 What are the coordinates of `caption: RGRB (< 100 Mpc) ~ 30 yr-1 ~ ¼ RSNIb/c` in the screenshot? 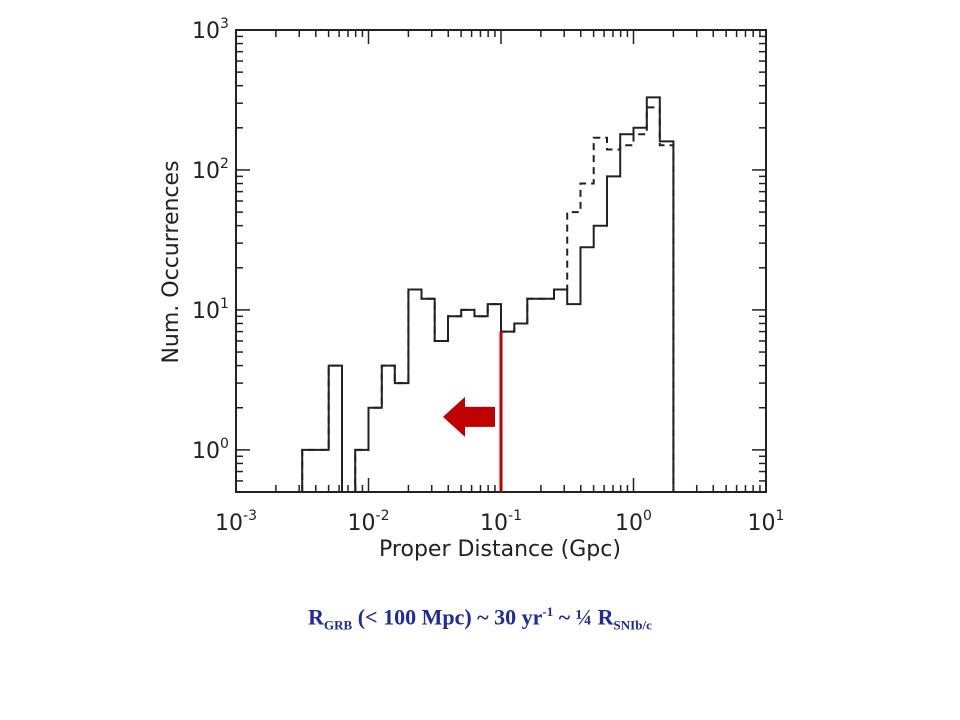 It's located at (480, 619).